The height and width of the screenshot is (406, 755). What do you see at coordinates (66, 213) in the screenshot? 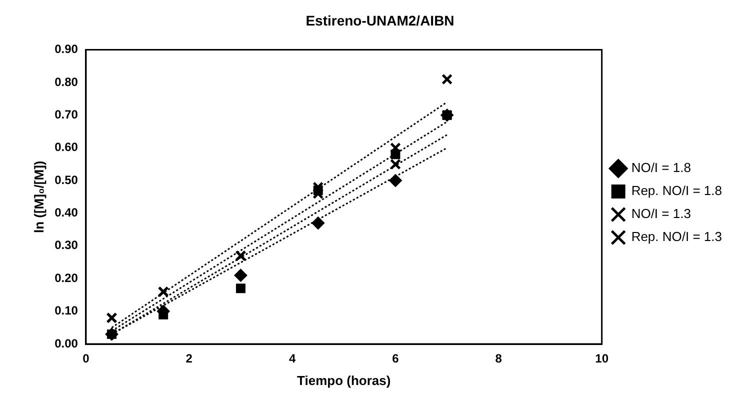
I see `y-tick-label: 0.40` at bounding box center [66, 213].